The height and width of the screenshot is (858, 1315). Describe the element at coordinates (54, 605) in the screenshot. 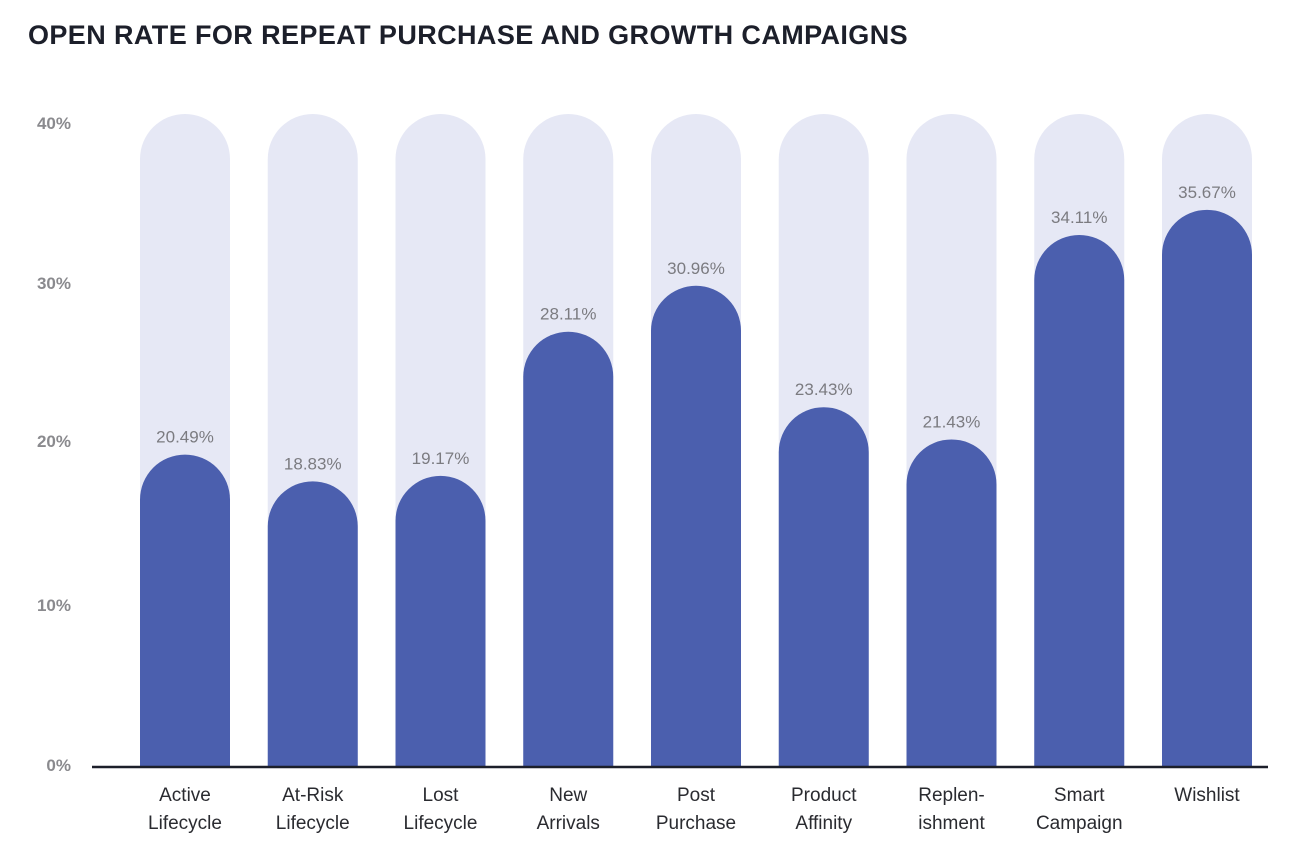

I see `y-tick-label: 10%` at that location.